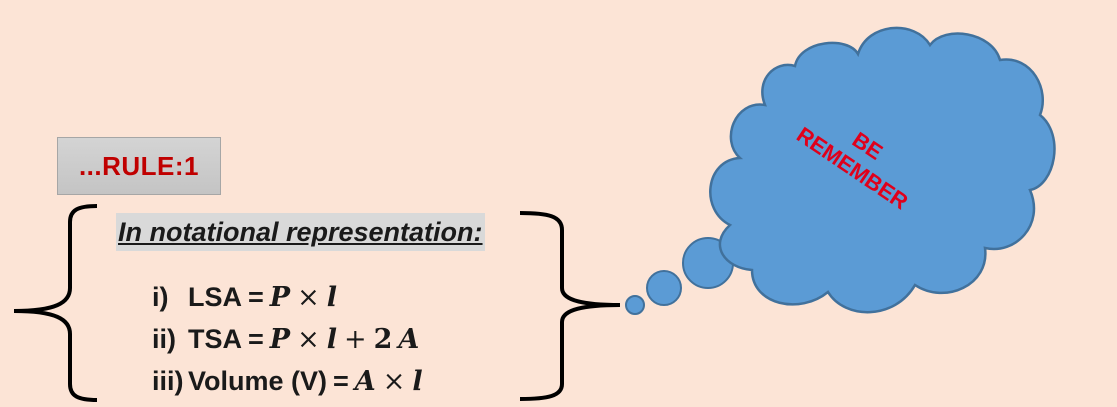  I want to click on right-curly-brace, so click(570, 306).